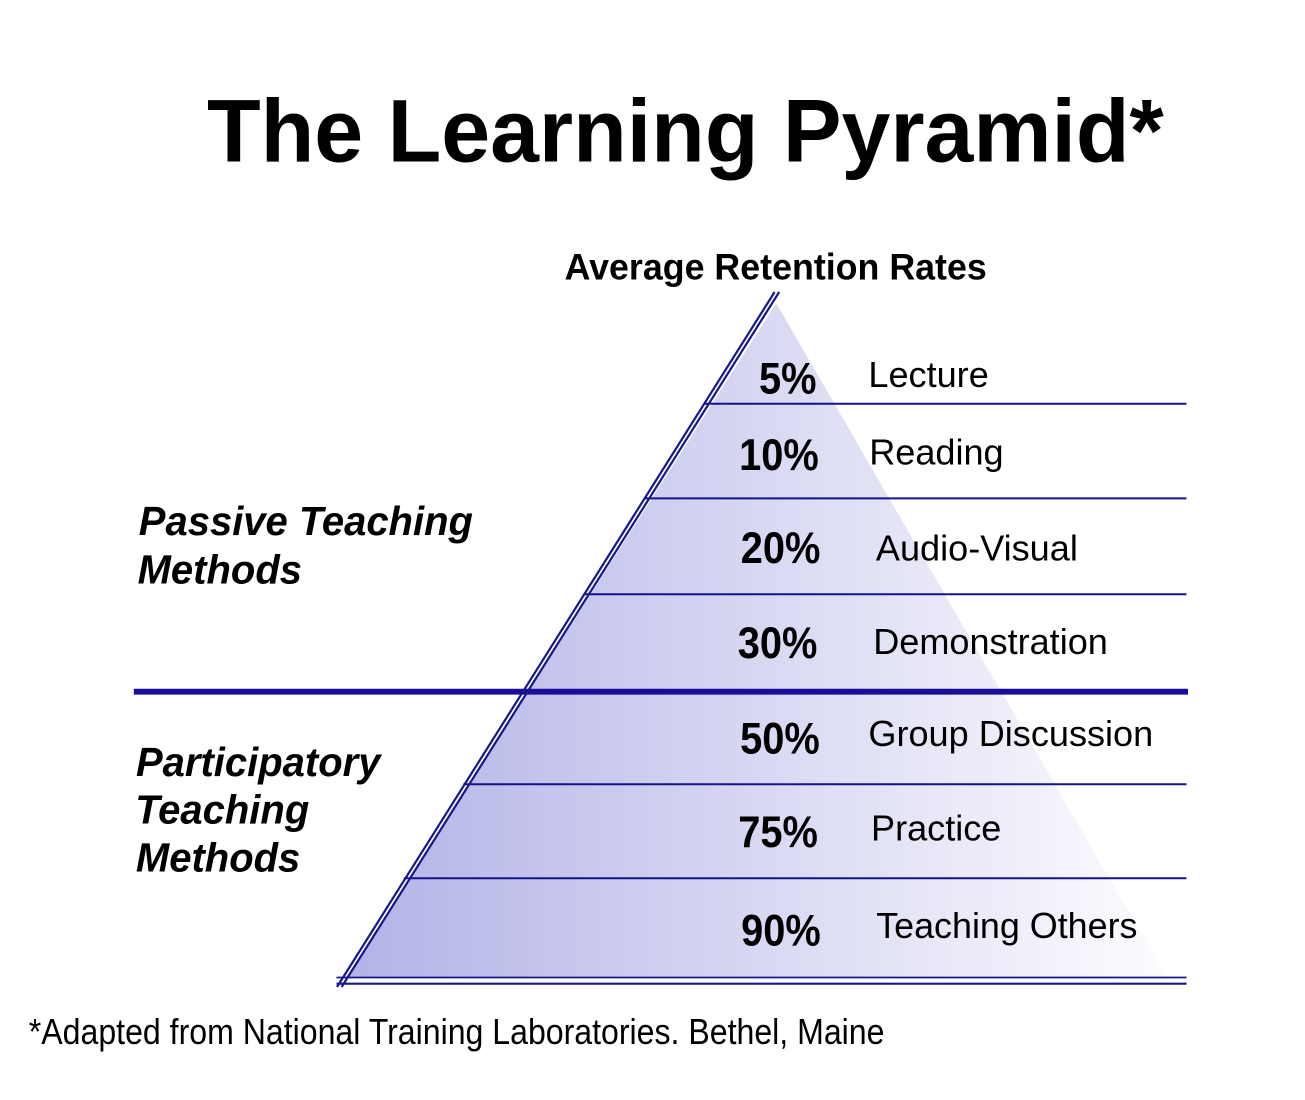 The width and height of the screenshot is (1305, 1100). What do you see at coordinates (928, 374) in the screenshot?
I see `svg-text: Lecture` at bounding box center [928, 374].